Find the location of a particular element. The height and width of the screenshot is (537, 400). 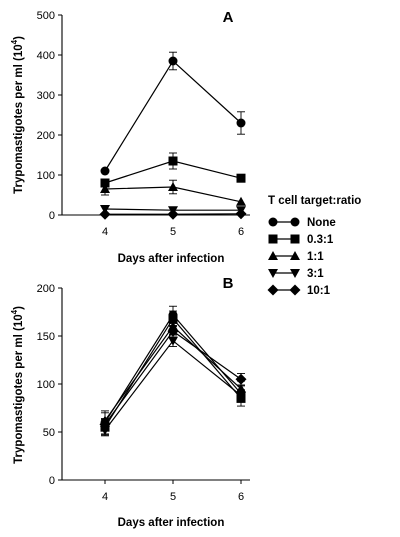

legend-label: 0.3:1 is located at coordinates (320, 240).